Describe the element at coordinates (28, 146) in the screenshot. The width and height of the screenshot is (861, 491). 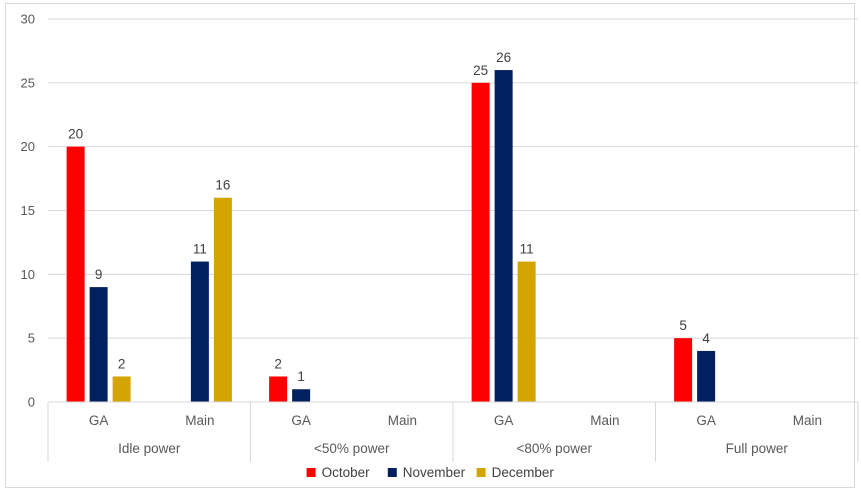
I see `y-tick-label: 20` at that location.